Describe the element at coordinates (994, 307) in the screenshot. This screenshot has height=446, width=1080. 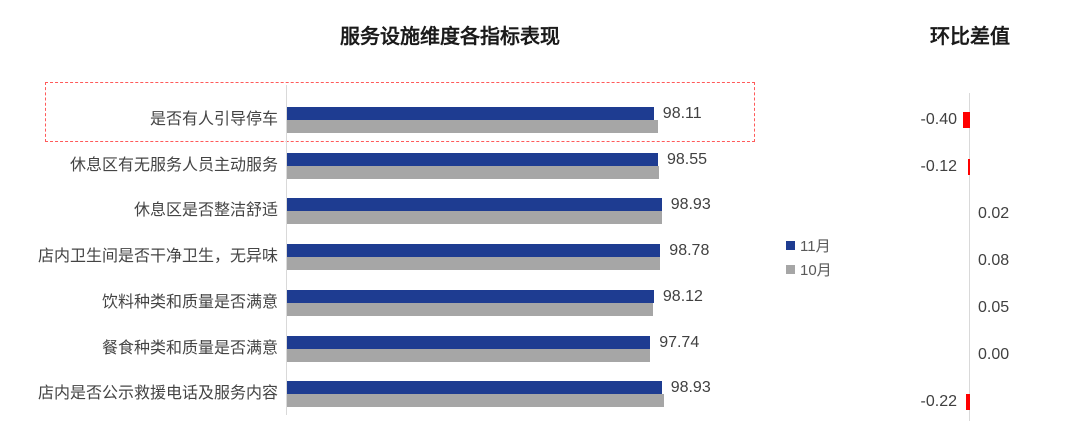
I see `diff-value-label: 0.05` at that location.